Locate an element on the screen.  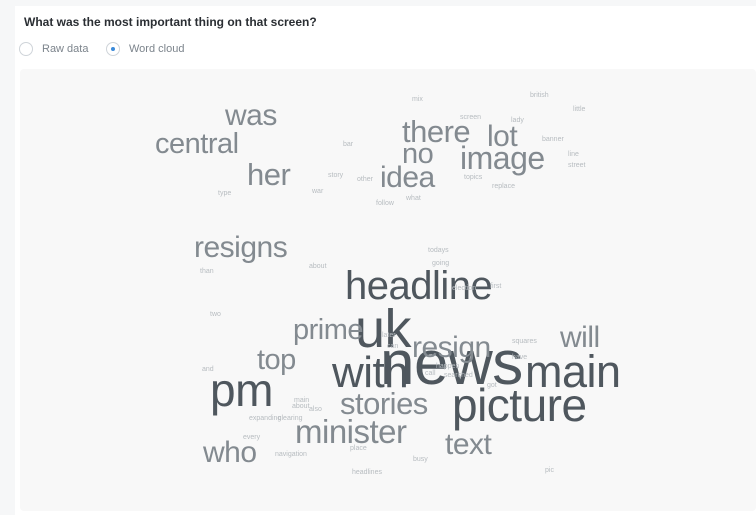
word-cloud-word: and is located at coordinates (208, 369).